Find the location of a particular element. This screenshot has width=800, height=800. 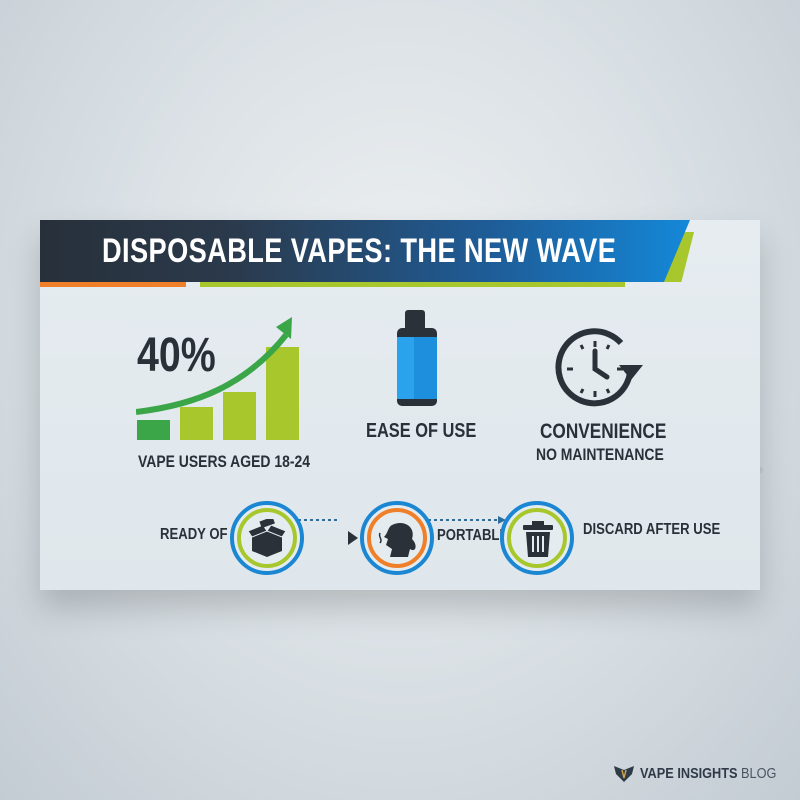

page-title: DISPOSABLE VAPES: THE NEW WAVE is located at coordinates (359, 251).